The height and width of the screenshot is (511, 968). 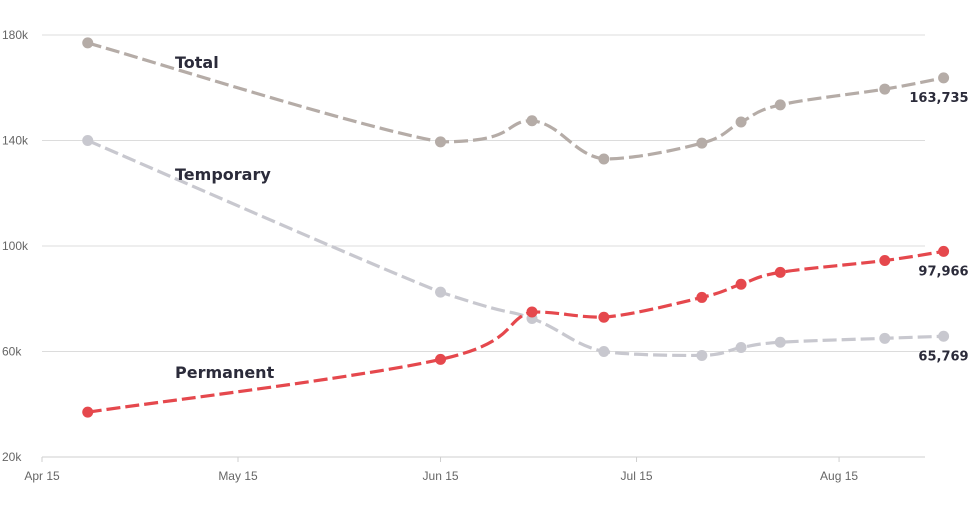 I want to click on x-tick-label: Aug 15, so click(x=839, y=476).